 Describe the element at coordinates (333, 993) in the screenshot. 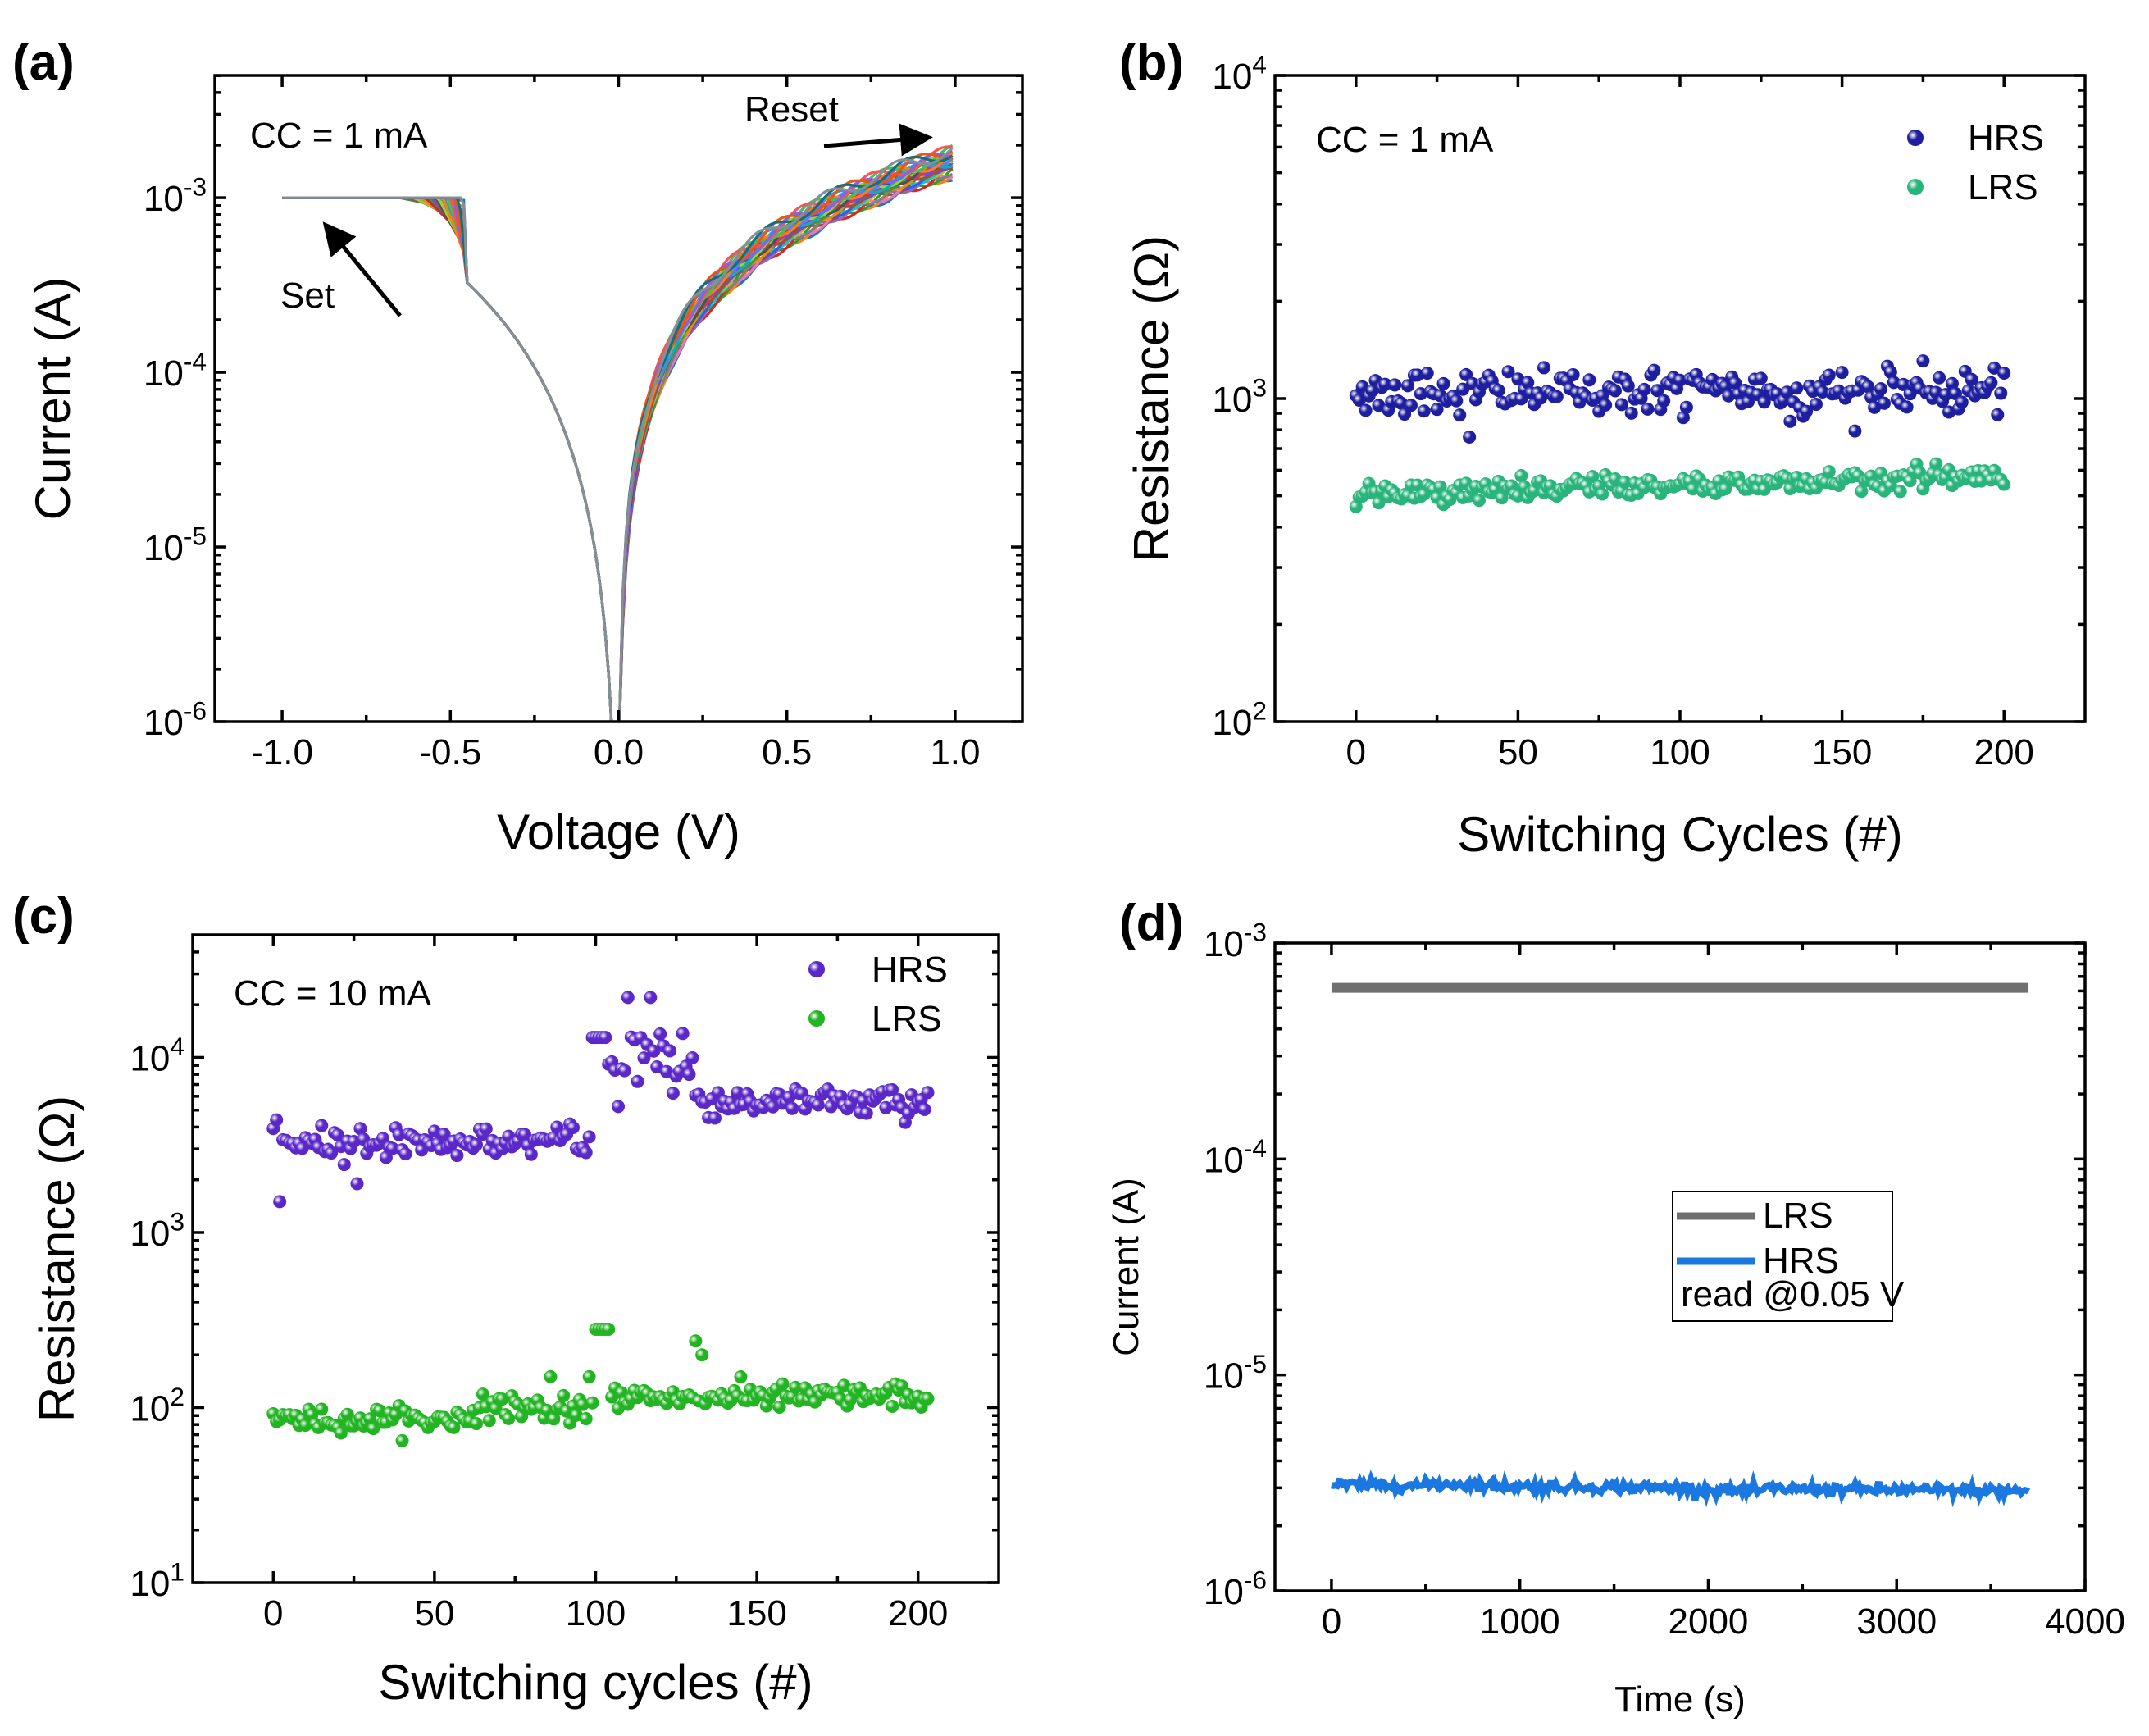

I see `annotation-cc: CC = 10 mA` at that location.